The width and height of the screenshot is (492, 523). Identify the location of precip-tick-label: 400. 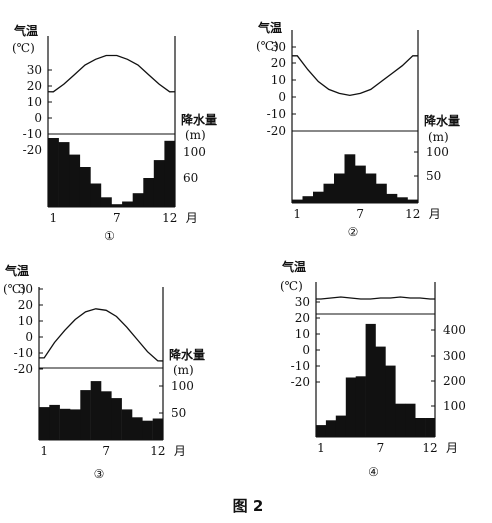
(454, 330).